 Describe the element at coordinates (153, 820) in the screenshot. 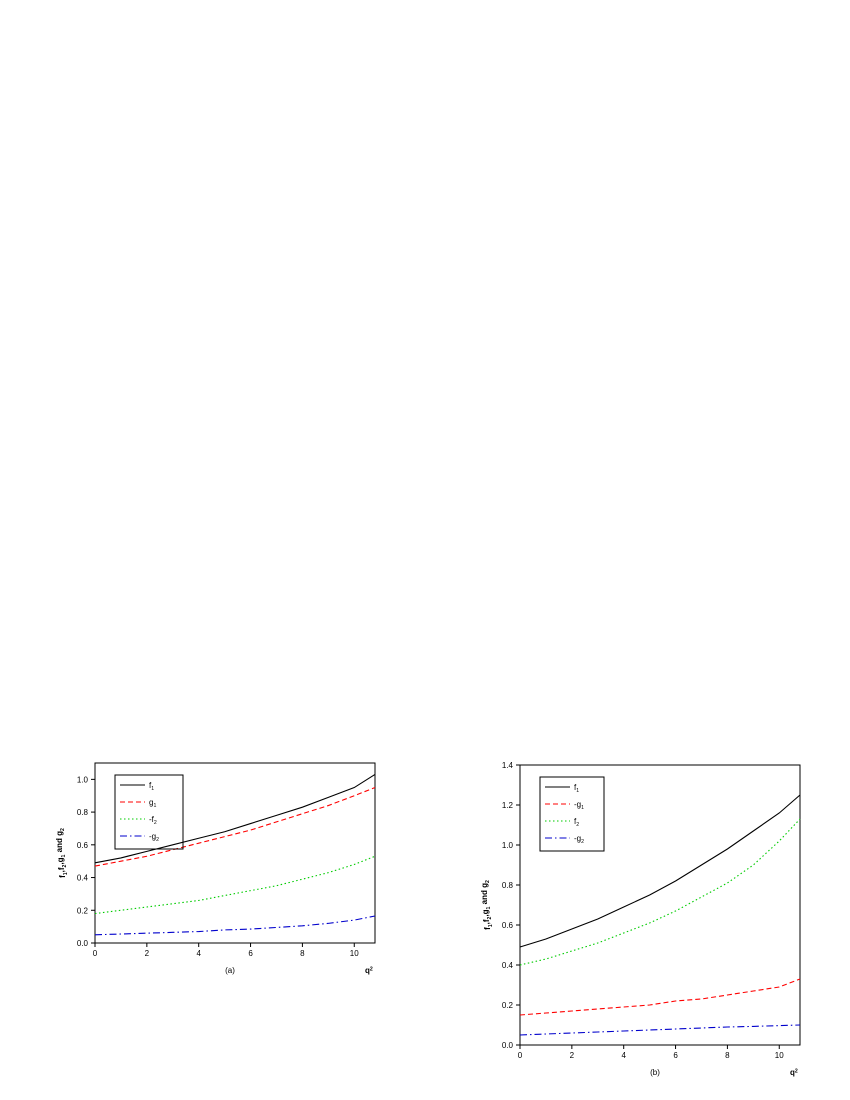

I see `legend-label: -f2` at that location.